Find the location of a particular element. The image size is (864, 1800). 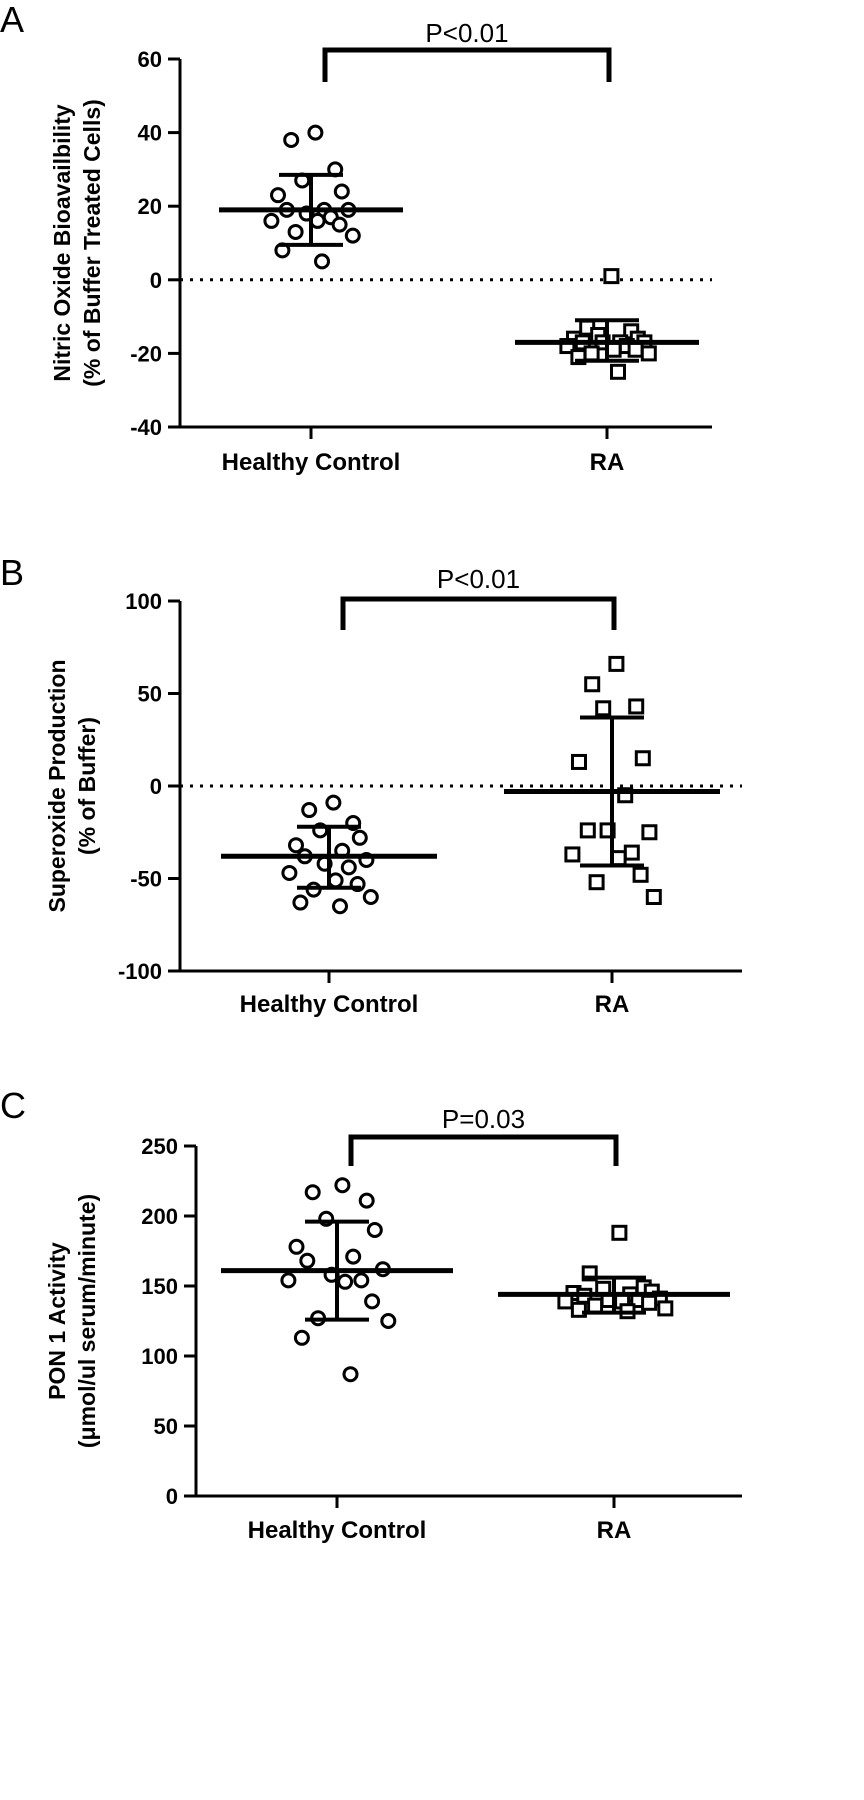

y-axis-subtitle: (% of Buffer) is located at coordinates (87, 786).